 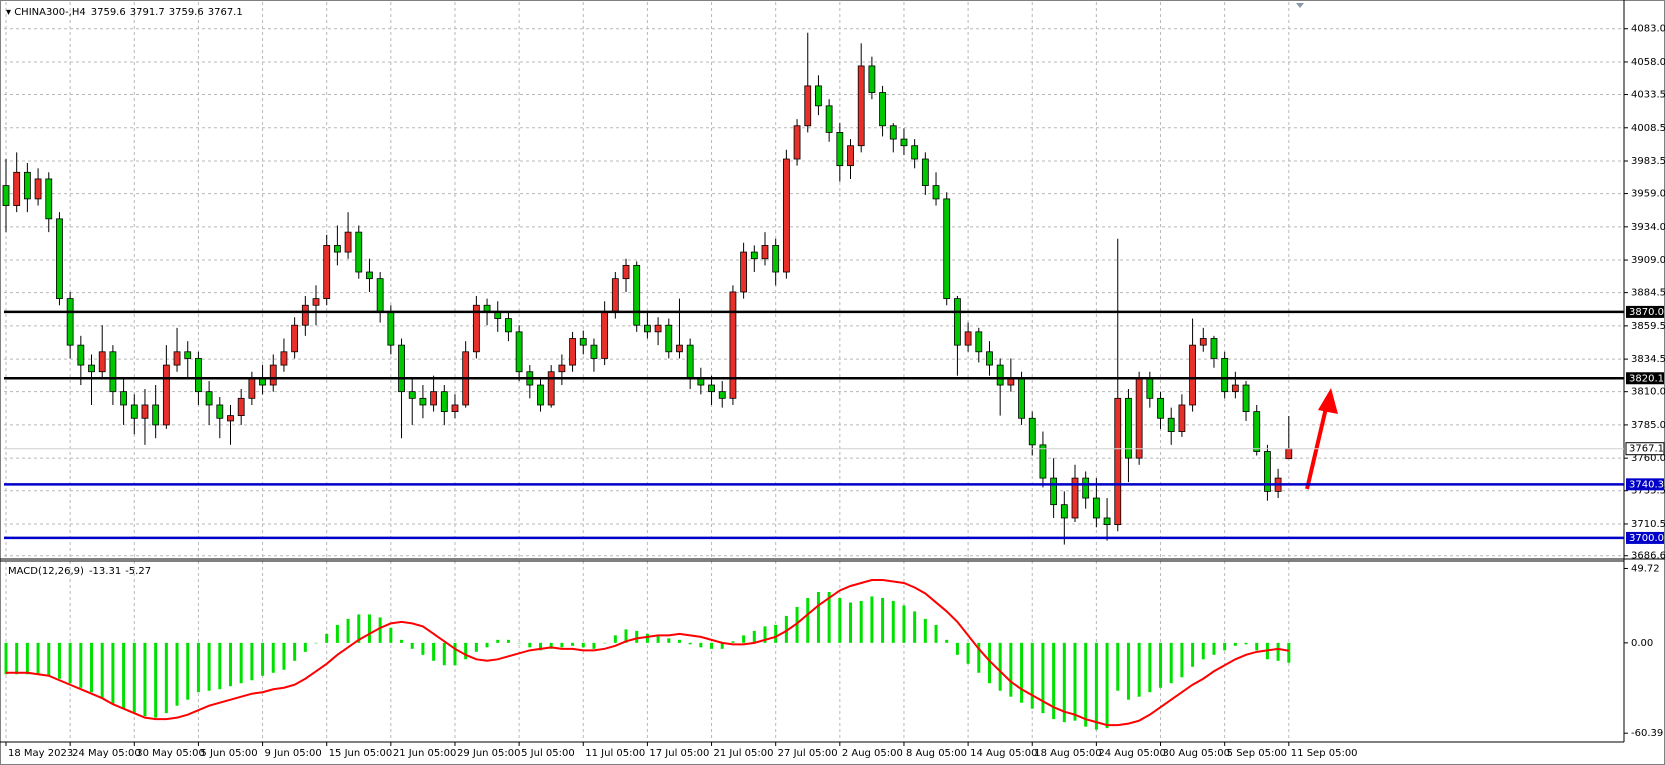 What do you see at coordinates (1648, 95) in the screenshot?
I see `y-tick-label: 4033.5` at bounding box center [1648, 95].